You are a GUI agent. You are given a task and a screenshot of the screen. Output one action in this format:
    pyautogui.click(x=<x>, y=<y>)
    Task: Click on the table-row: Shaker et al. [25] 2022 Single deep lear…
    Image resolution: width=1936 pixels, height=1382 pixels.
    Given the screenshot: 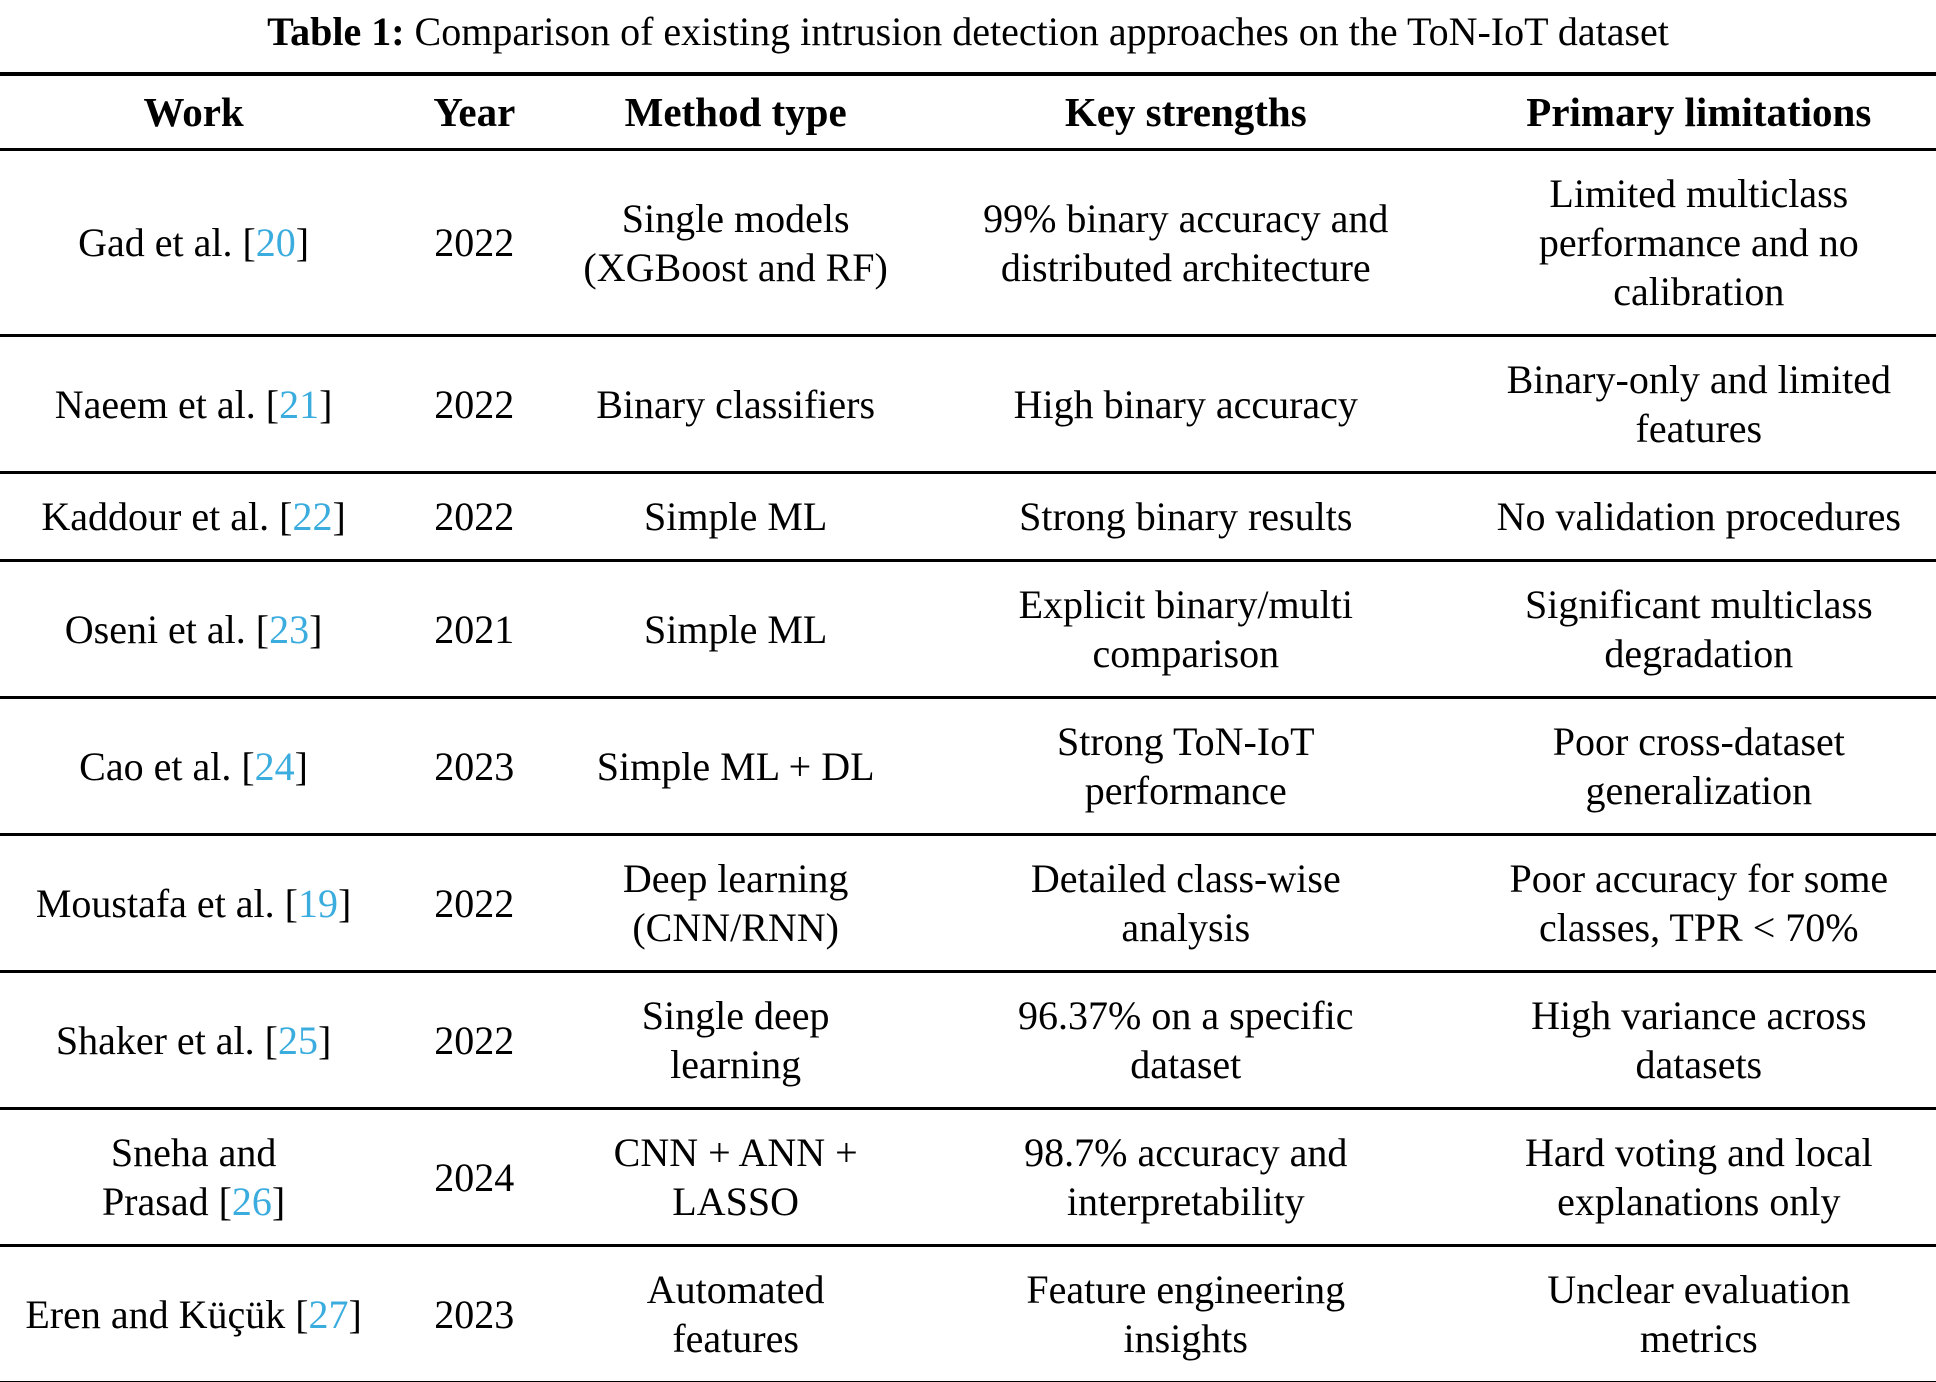 What is the action you would take?
    pyautogui.click(x=968, y=1040)
    